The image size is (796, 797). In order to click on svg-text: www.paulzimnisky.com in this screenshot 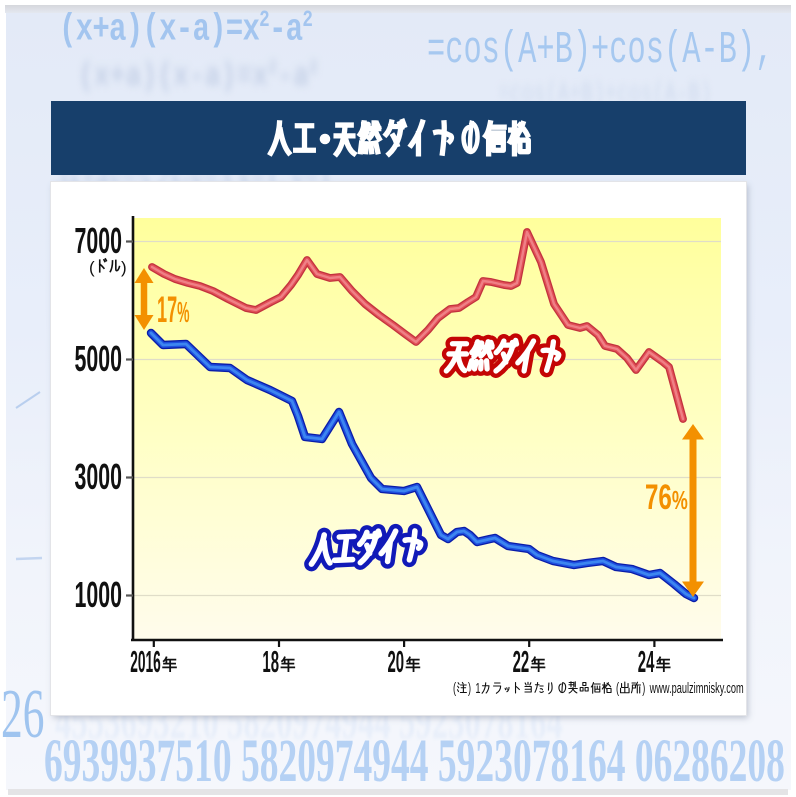, I will do `click(696, 688)`.